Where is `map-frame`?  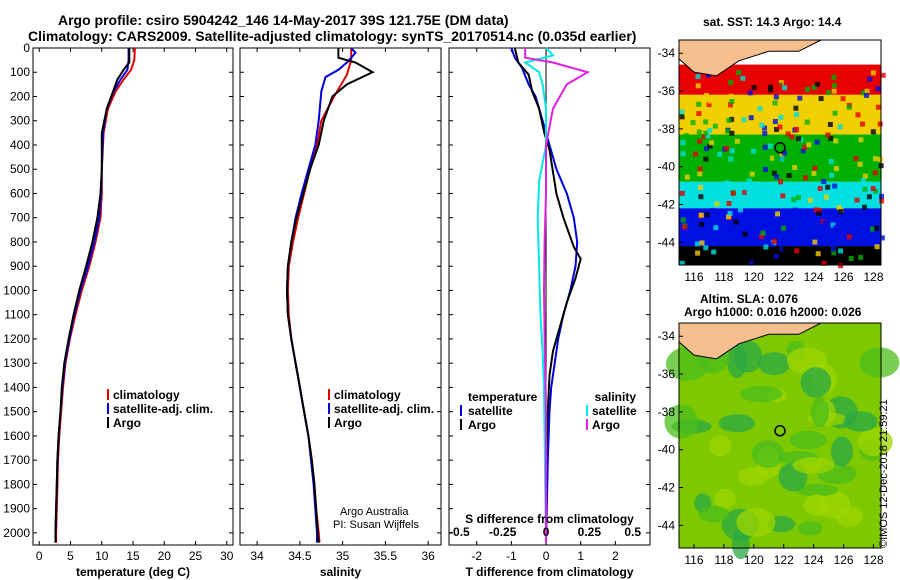 map-frame is located at coordinates (780, 435).